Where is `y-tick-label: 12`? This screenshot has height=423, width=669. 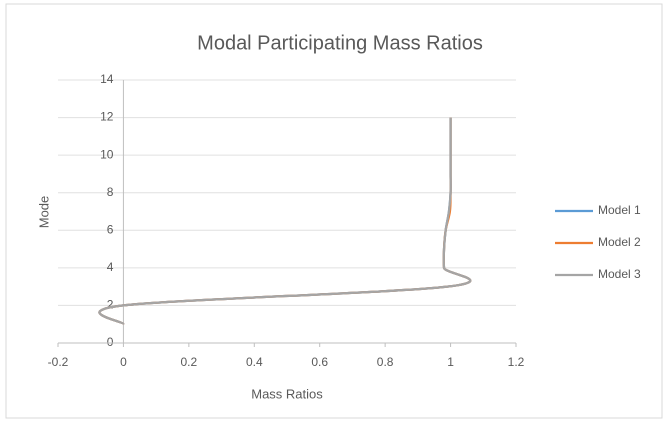 y-tick-label: 12 is located at coordinates (107, 117).